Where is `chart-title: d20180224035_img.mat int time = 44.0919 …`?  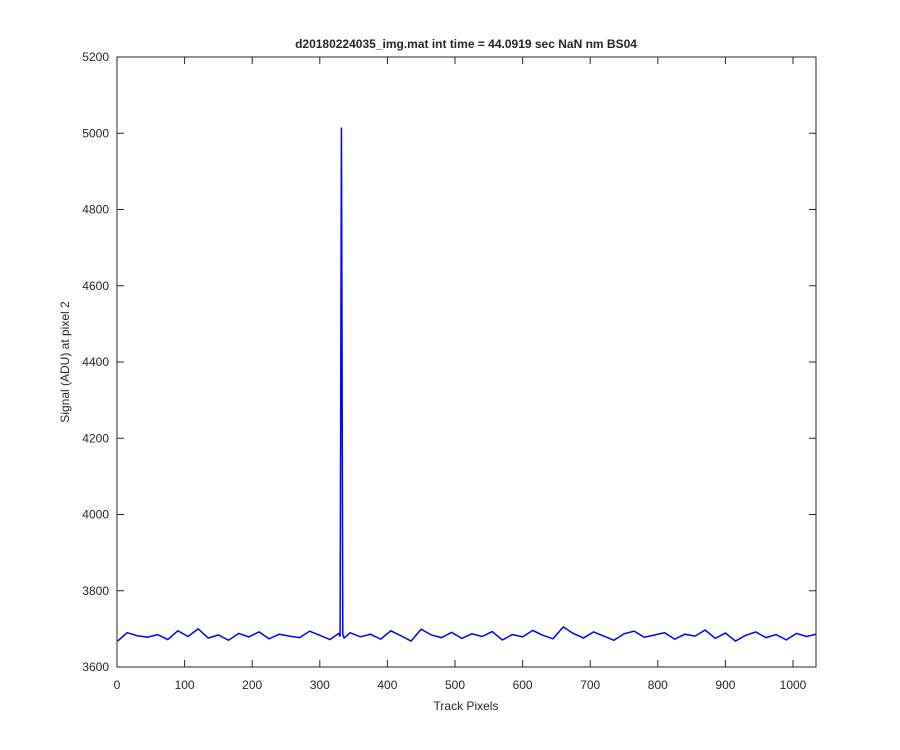 chart-title: d20180224035_img.mat int time = 44.0919 … is located at coordinates (466, 44).